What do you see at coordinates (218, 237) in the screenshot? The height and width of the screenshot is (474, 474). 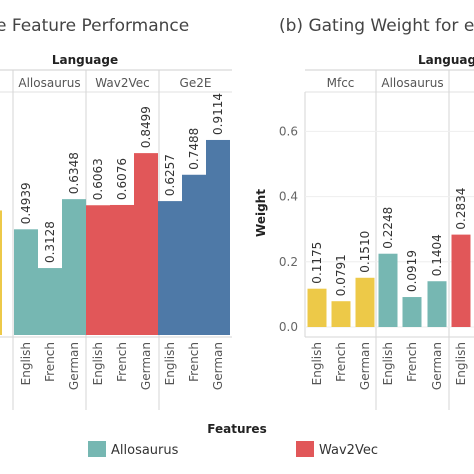 I see `left-bar-ge2e-german` at bounding box center [218, 237].